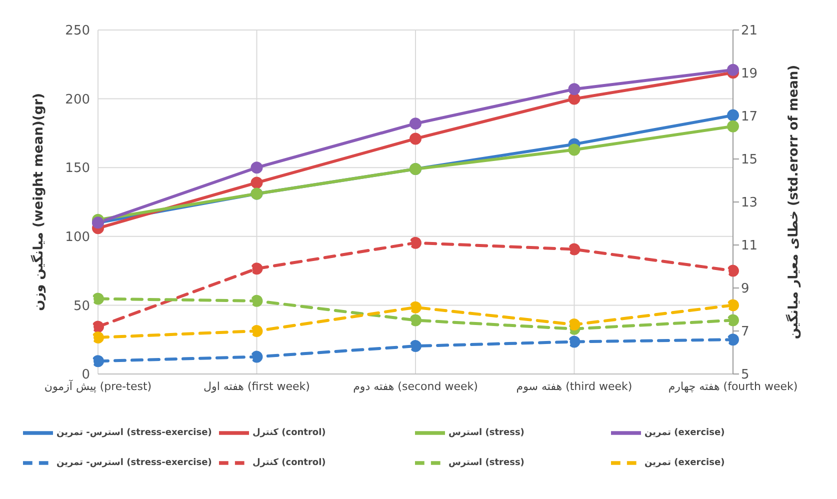 The width and height of the screenshot is (837, 499). What do you see at coordinates (77, 100) in the screenshot?
I see `y-tick-label: 200` at bounding box center [77, 100].